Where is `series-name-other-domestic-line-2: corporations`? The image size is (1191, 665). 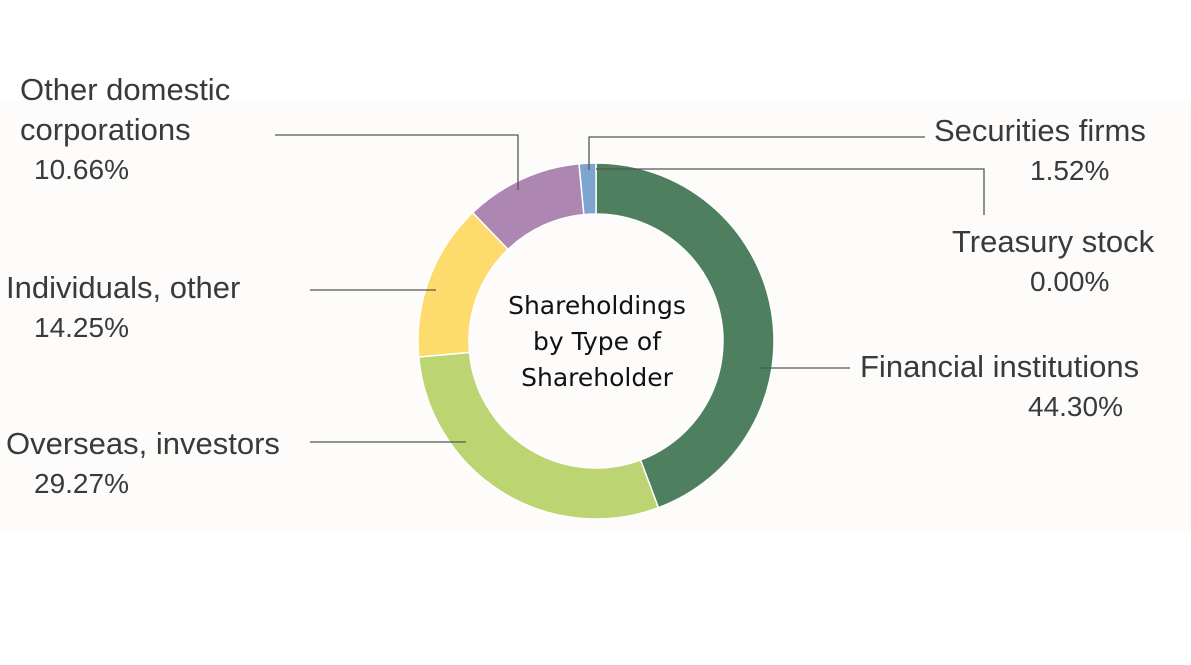 series-name-other-domestic-line-2: corporations is located at coordinates (105, 129).